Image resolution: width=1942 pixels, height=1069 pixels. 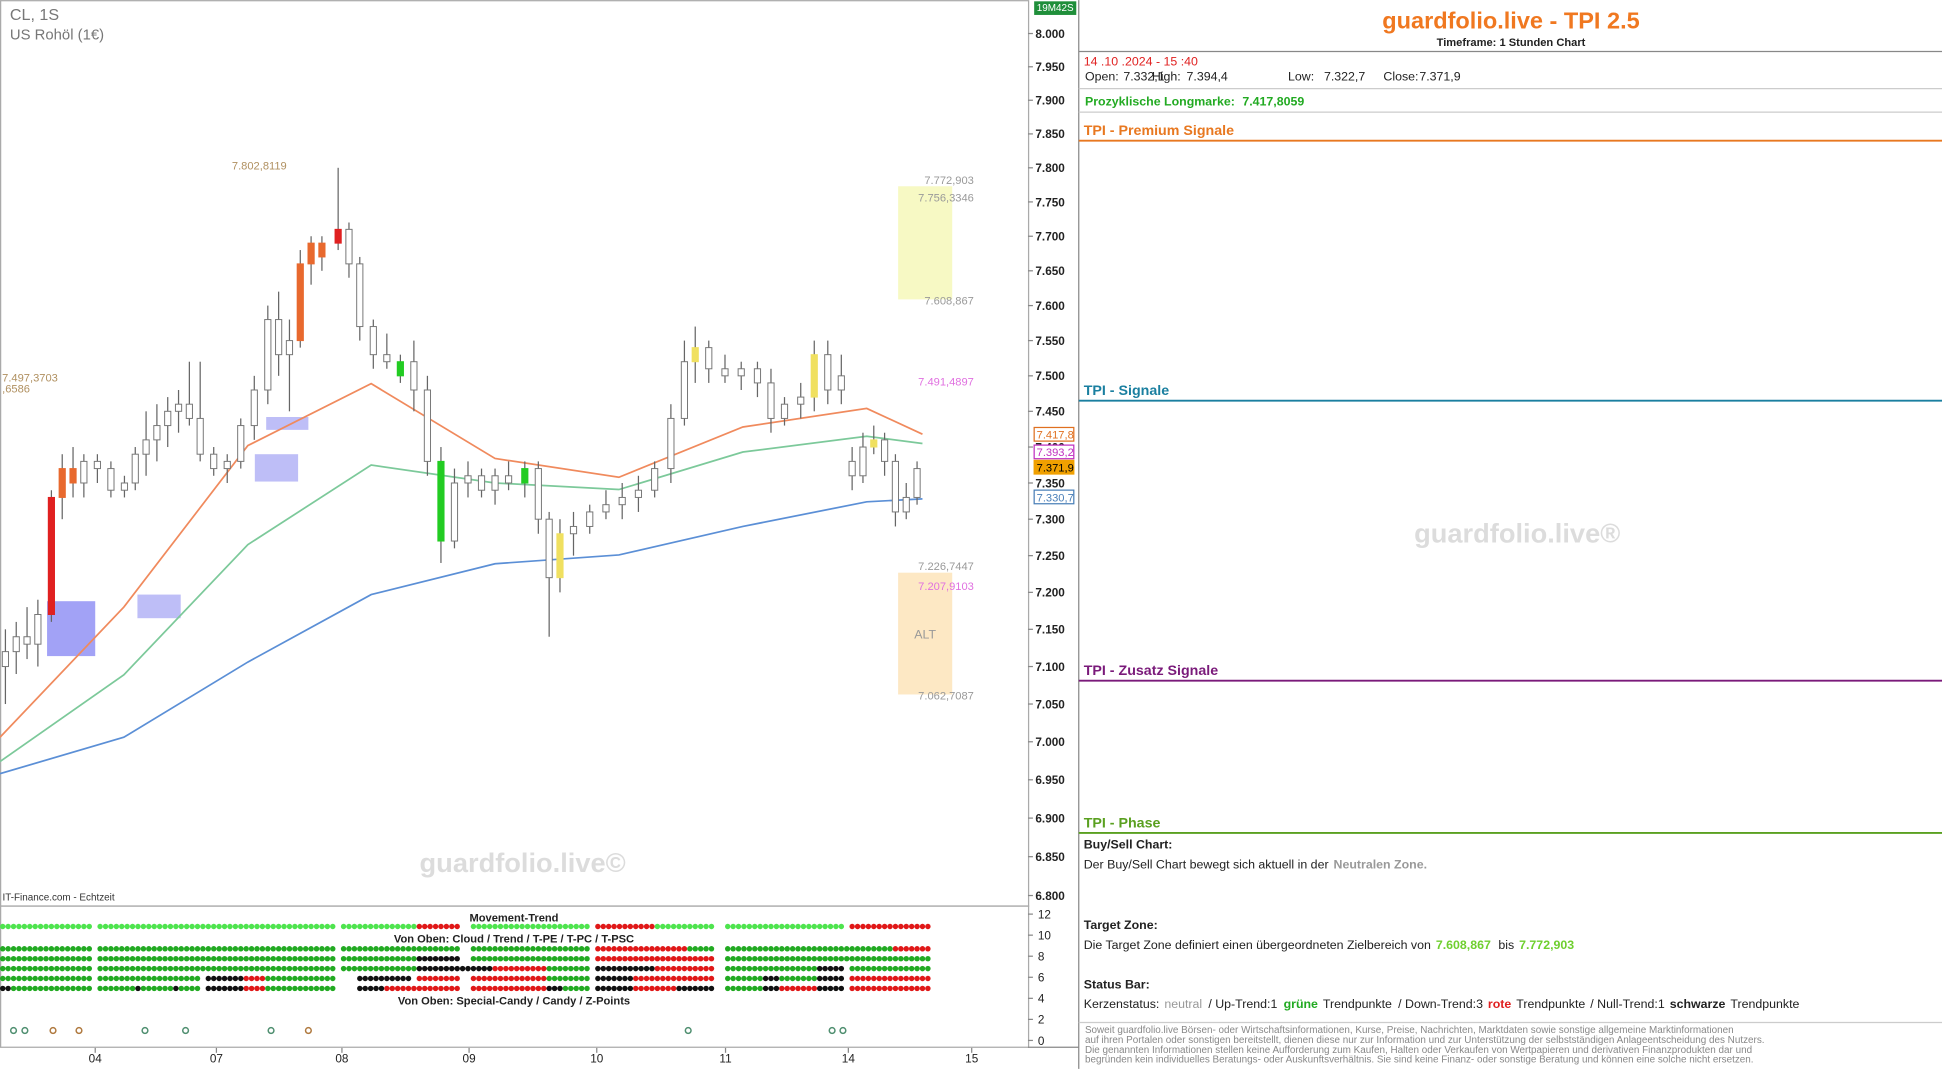 I want to click on status-heading: Status Bar:, so click(x=1117, y=984).